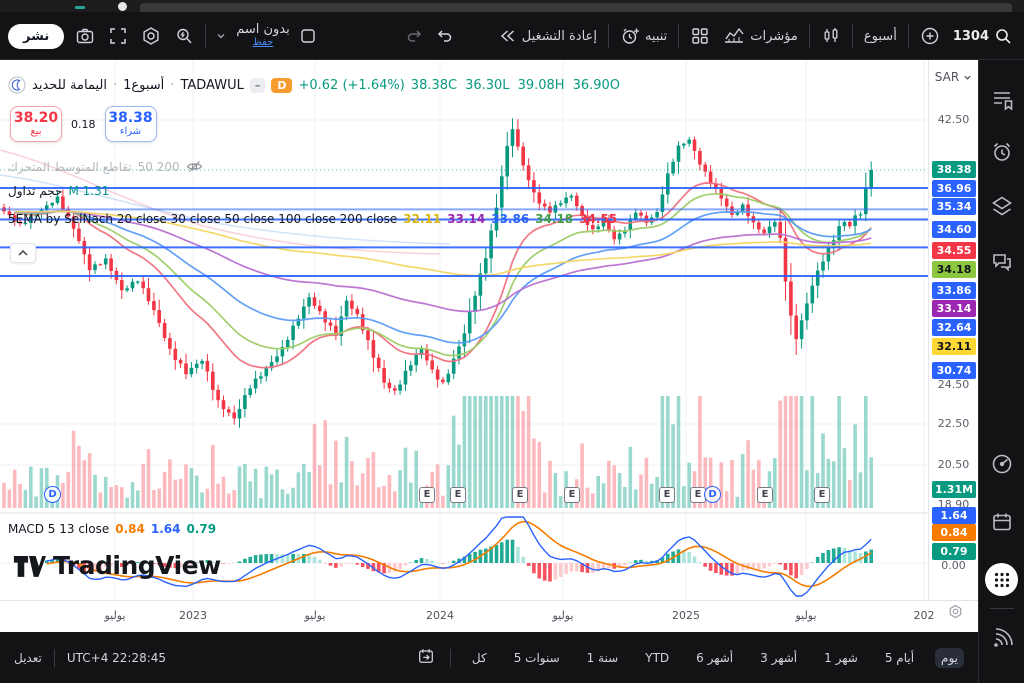 The image size is (1024, 683). What do you see at coordinates (263, 42) in the screenshot?
I see `save-layout-link: حفظ` at bounding box center [263, 42].